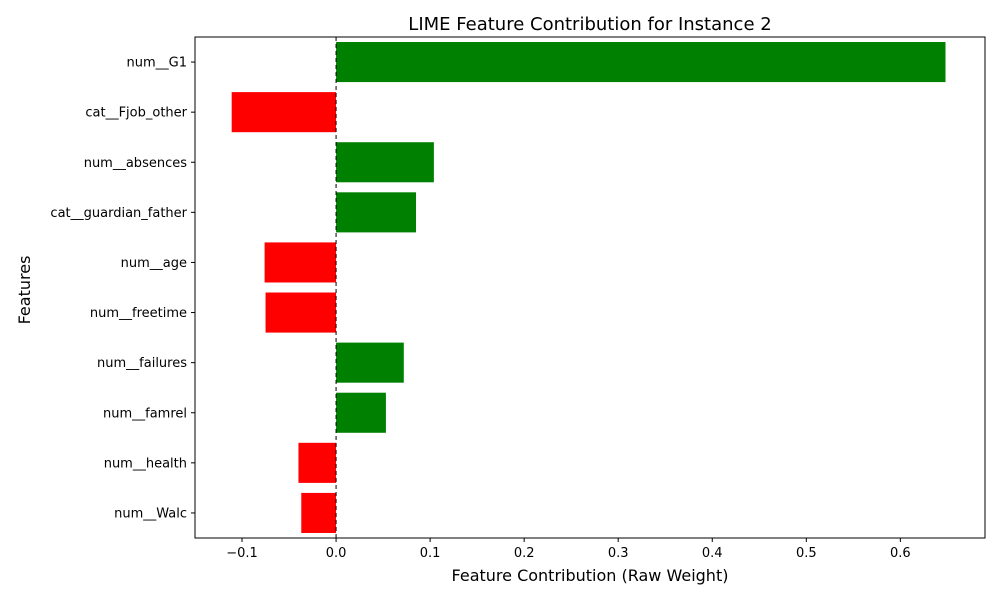 The height and width of the screenshot is (600, 1000). I want to click on y-axis-title: Features, so click(24, 290).